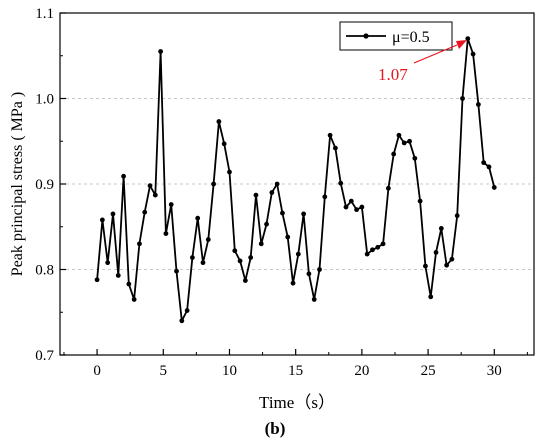 The image size is (550, 445). I want to click on y-axis-label: Peak principal stress ( MPa ), so click(17, 184).